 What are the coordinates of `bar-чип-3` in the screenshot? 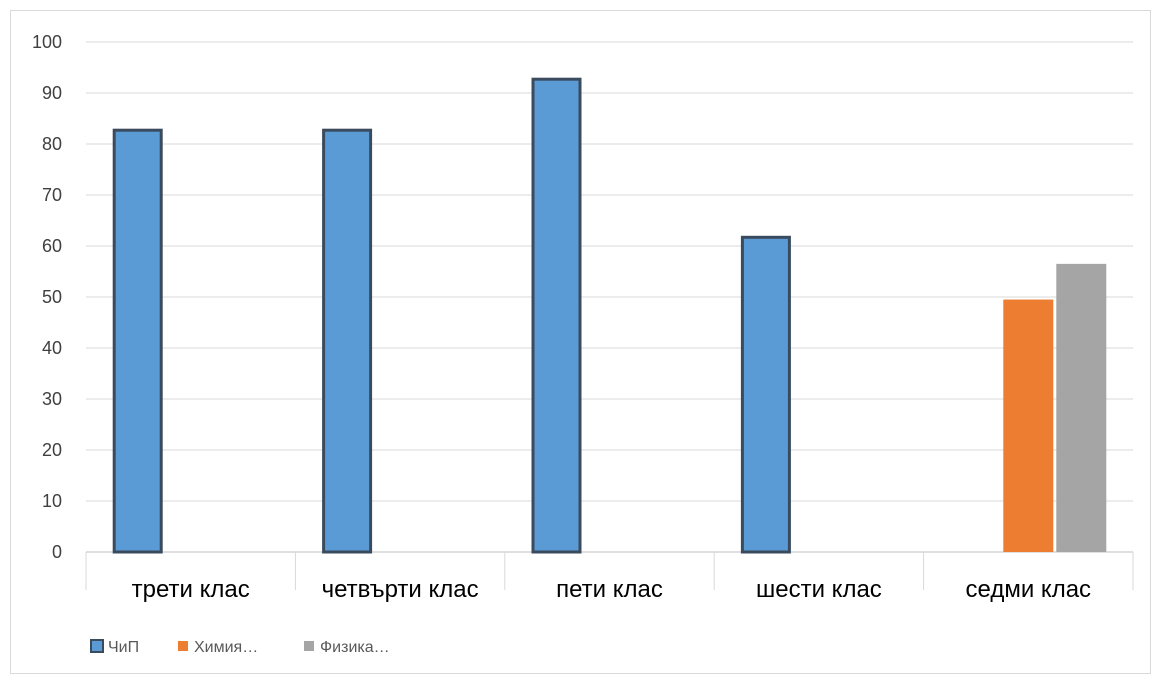 It's located at (765, 394).